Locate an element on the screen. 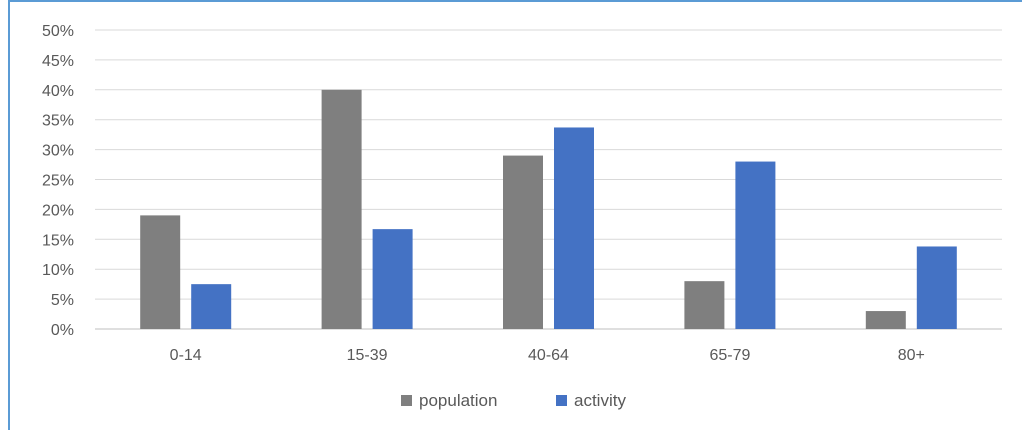  chart-frame-left-border is located at coordinates (9, 215).